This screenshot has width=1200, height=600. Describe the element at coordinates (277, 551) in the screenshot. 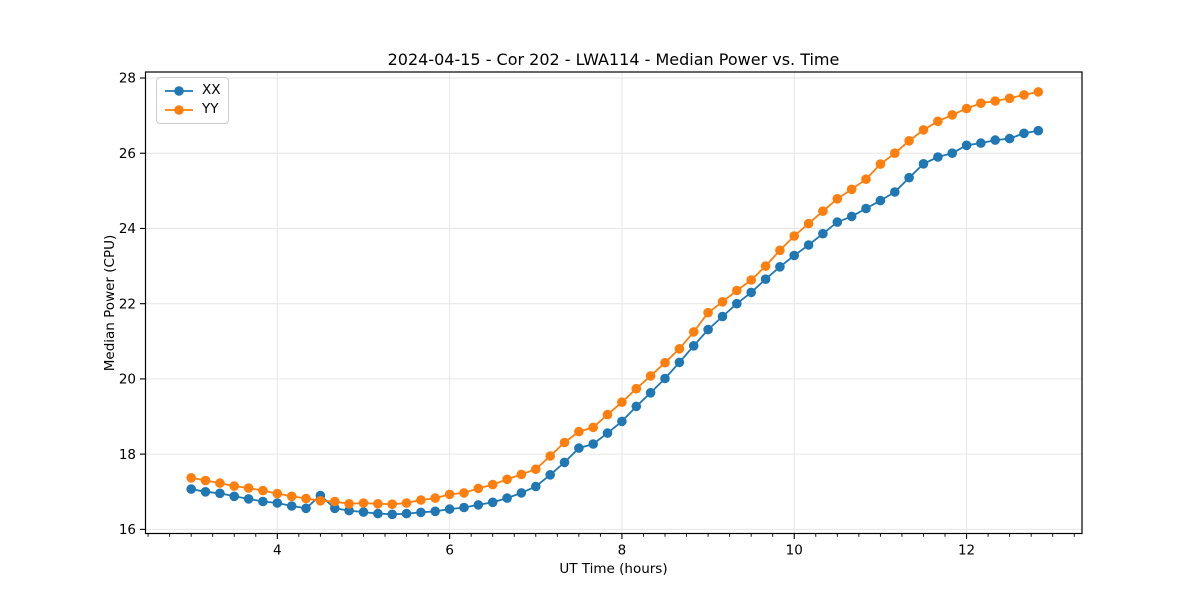

I see `svg-text: 4` at that location.